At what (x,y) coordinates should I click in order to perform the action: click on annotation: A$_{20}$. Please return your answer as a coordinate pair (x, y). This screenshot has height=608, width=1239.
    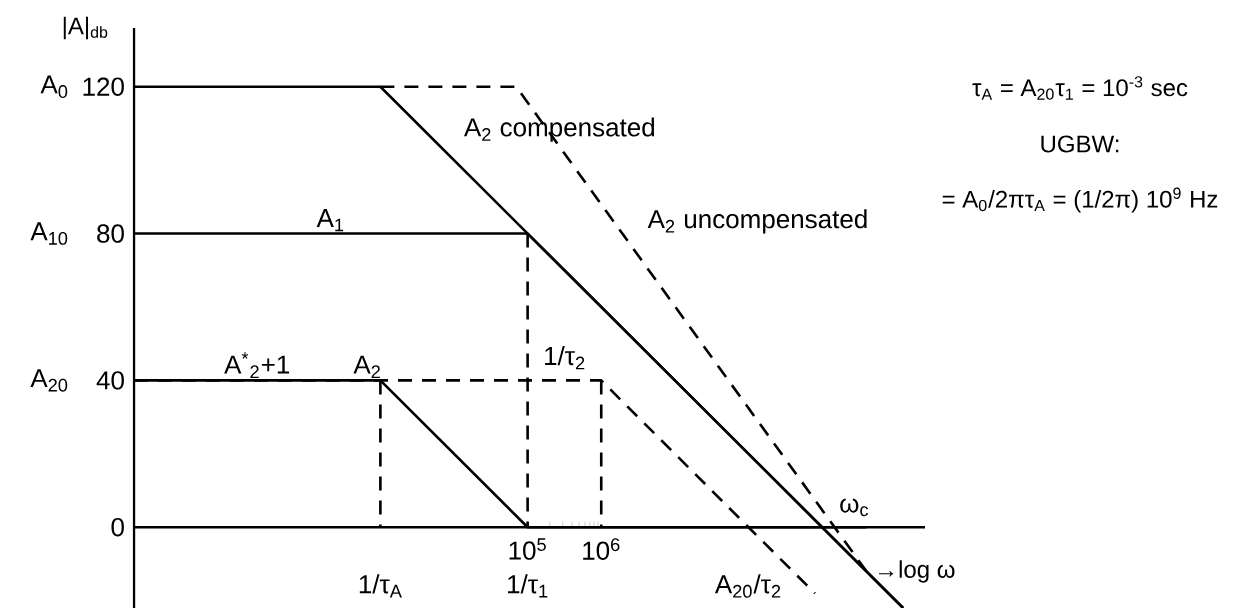
    Looking at the image, I should click on (49, 380).